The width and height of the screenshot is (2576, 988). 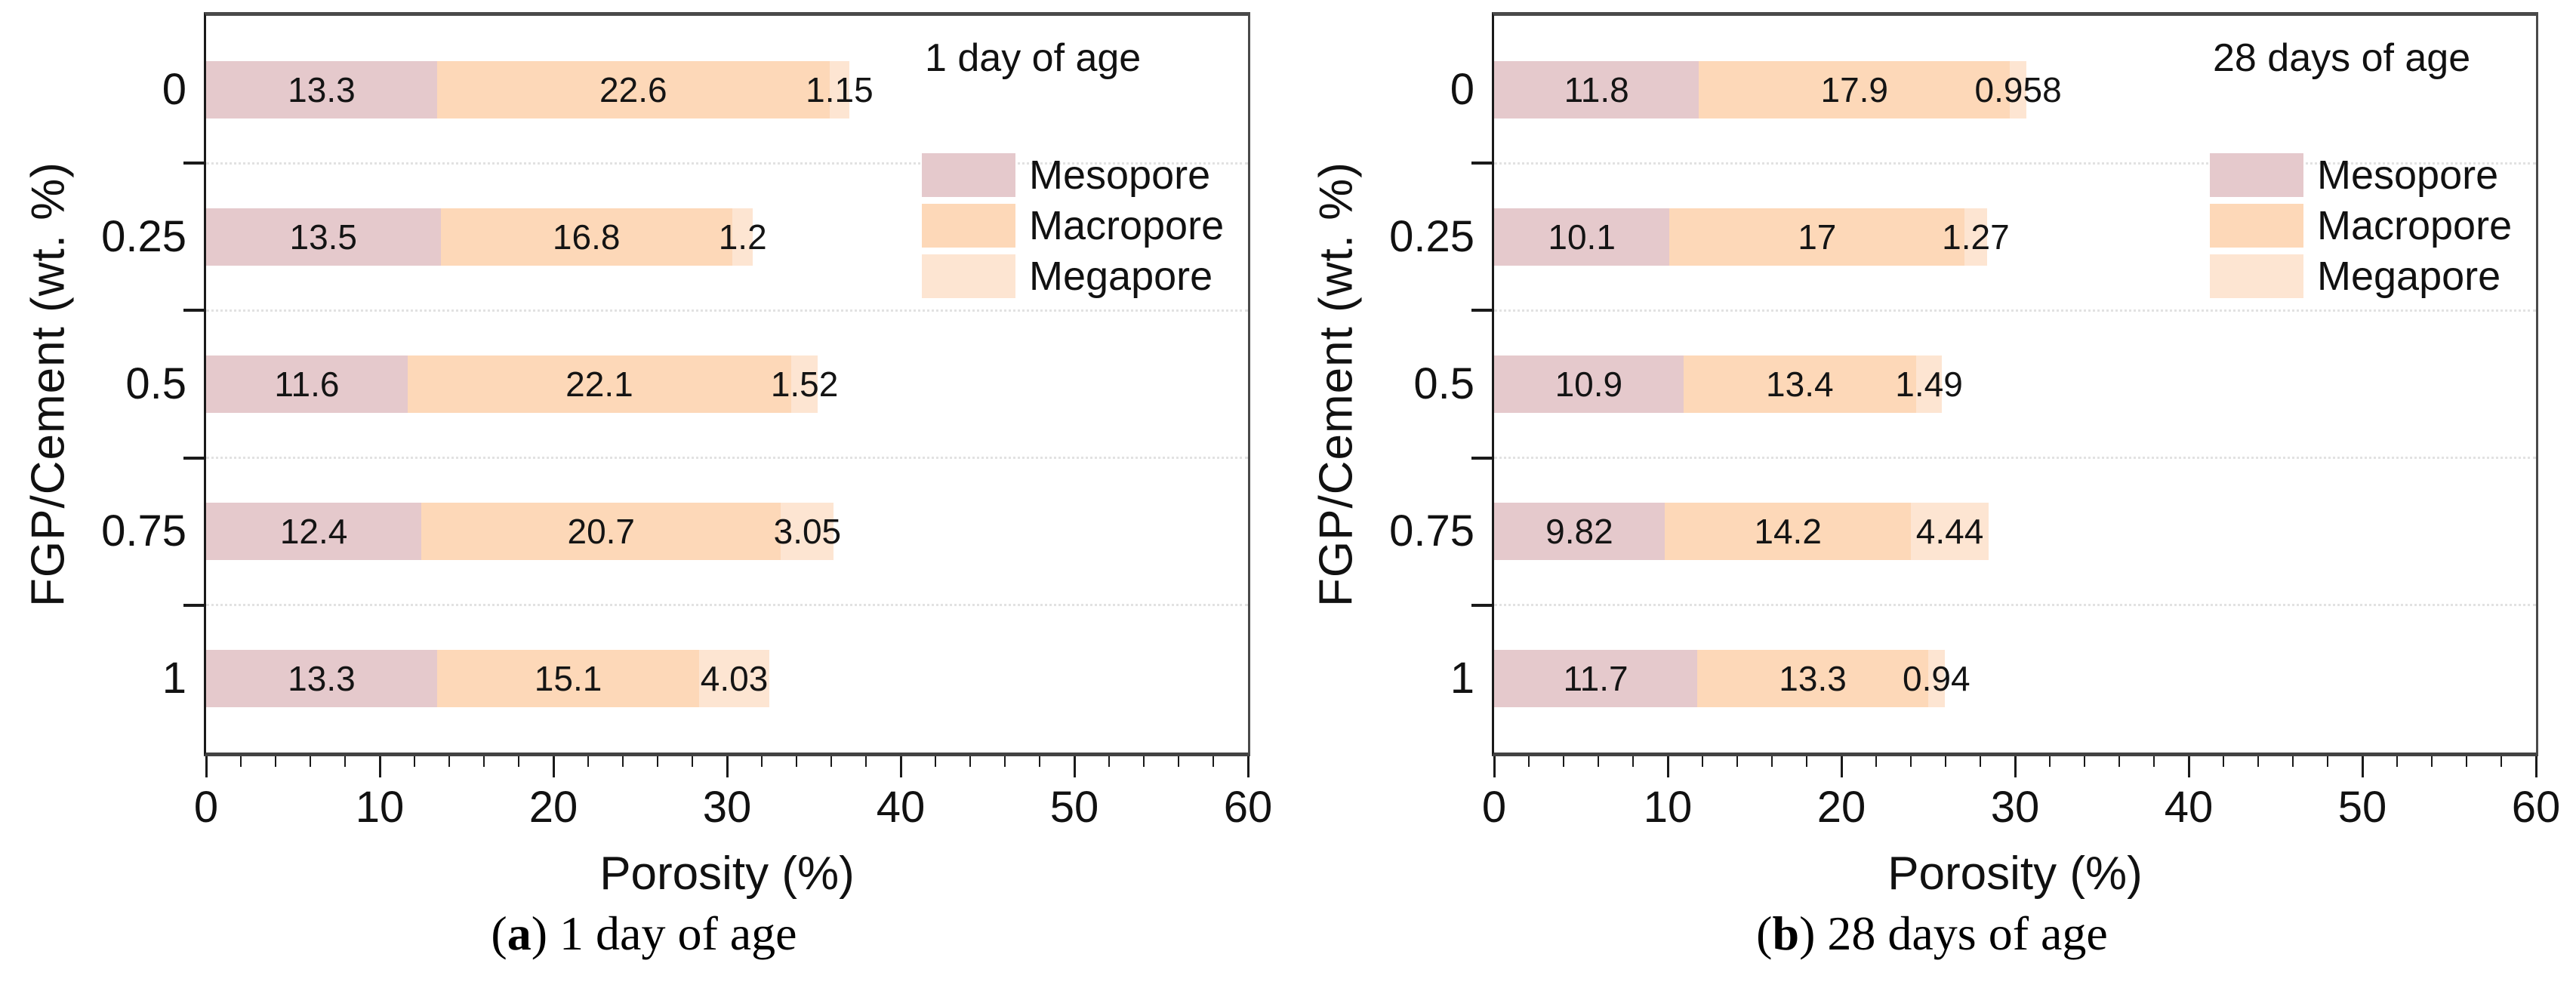 What do you see at coordinates (499, 933) in the screenshot?
I see `caption-open: (` at bounding box center [499, 933].